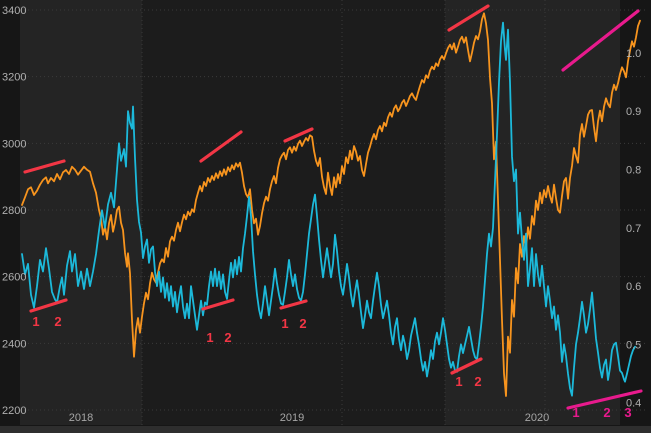 This screenshot has width=651, height=433. Describe the element at coordinates (14, 78) in the screenshot. I see `left-axis-tick: 3200` at that location.